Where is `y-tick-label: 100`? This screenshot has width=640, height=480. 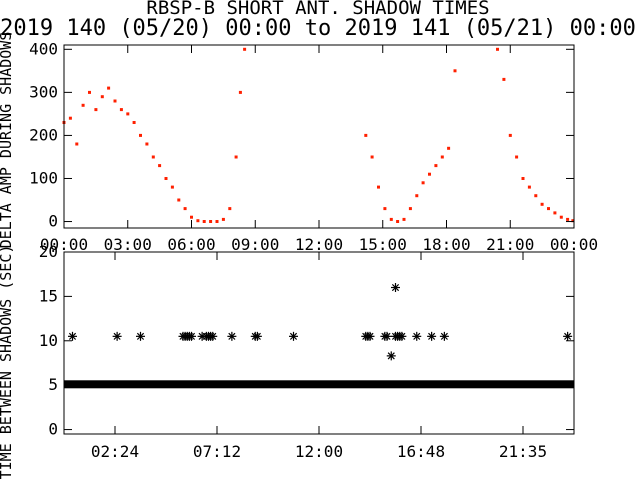
y-tick-label: 100 is located at coordinates (43, 177).